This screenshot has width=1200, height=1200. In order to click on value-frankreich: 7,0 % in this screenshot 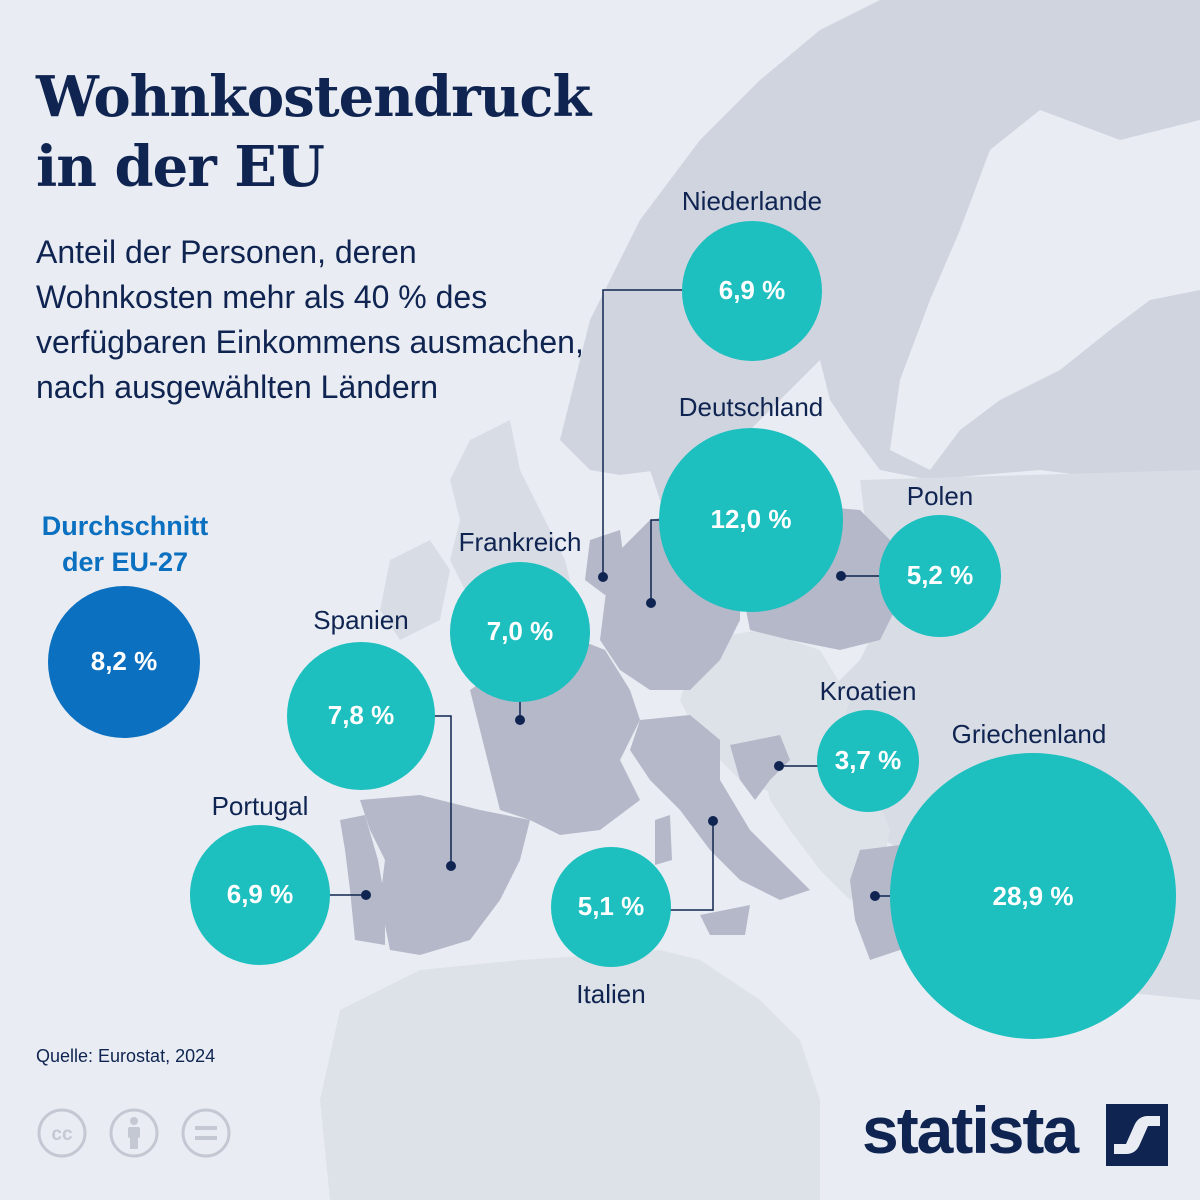, I will do `click(520, 631)`.